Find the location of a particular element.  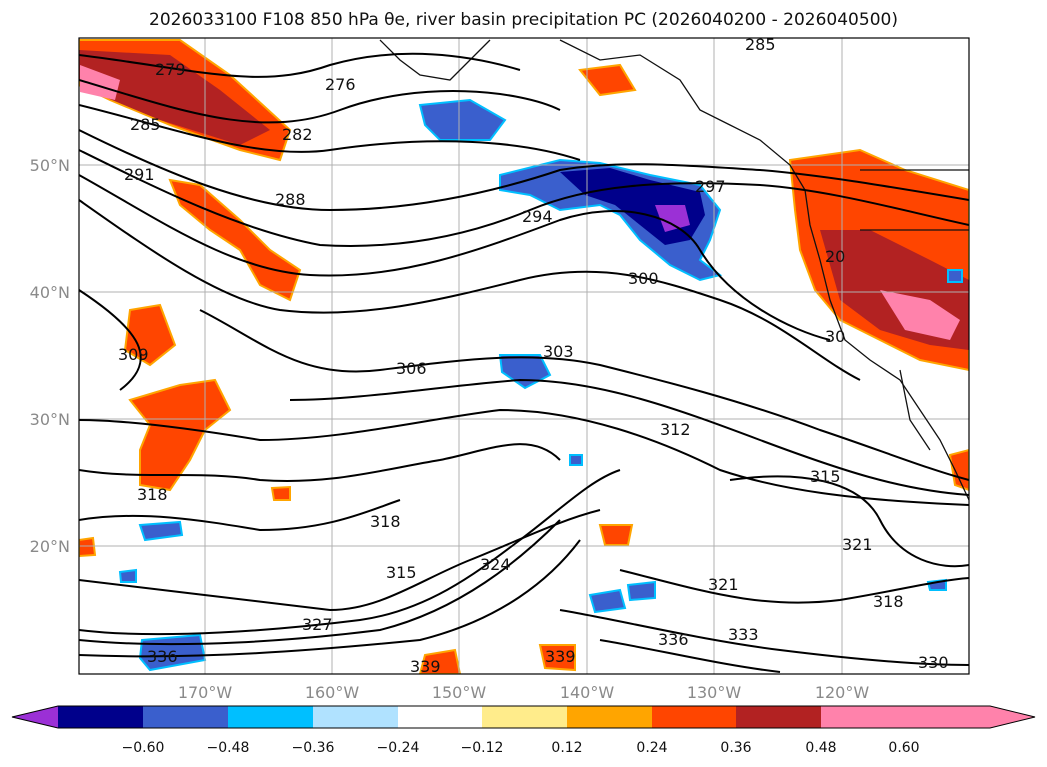

contour-label: 20 is located at coordinates (835, 256).